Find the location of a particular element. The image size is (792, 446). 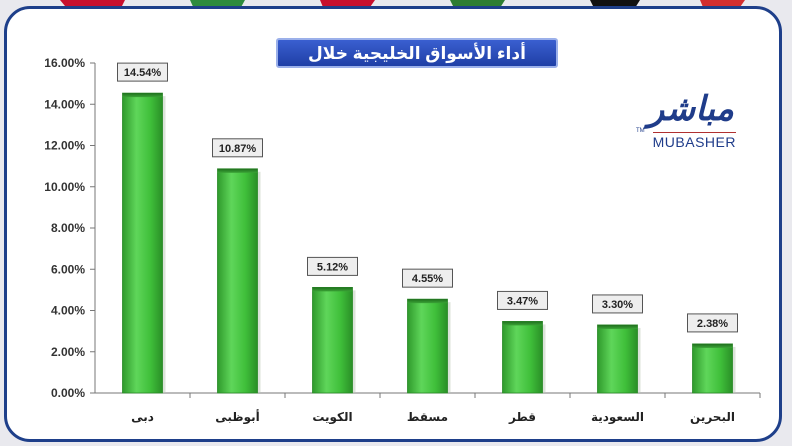

data-label: 3.47% is located at coordinates (522, 301).